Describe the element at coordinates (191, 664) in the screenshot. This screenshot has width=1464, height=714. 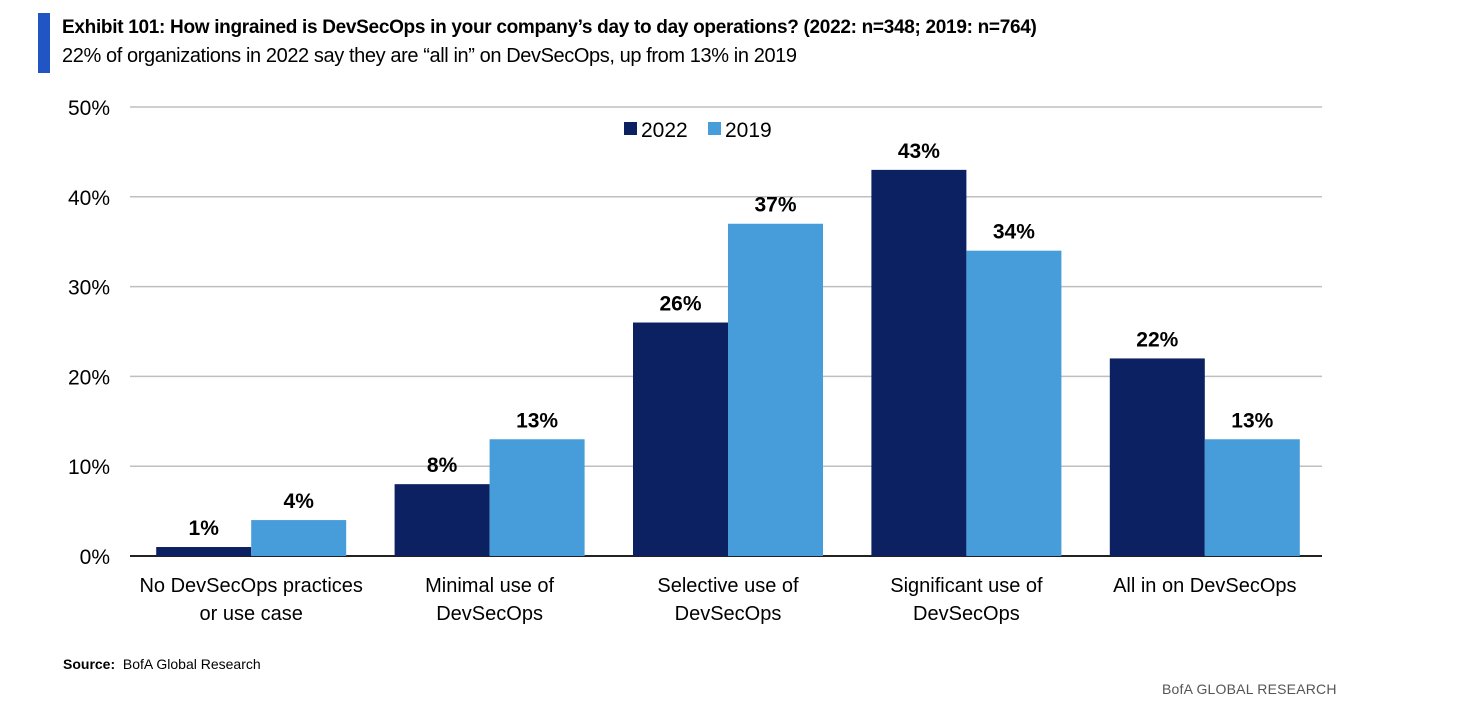
I see `source-text: BofA Global Research` at that location.